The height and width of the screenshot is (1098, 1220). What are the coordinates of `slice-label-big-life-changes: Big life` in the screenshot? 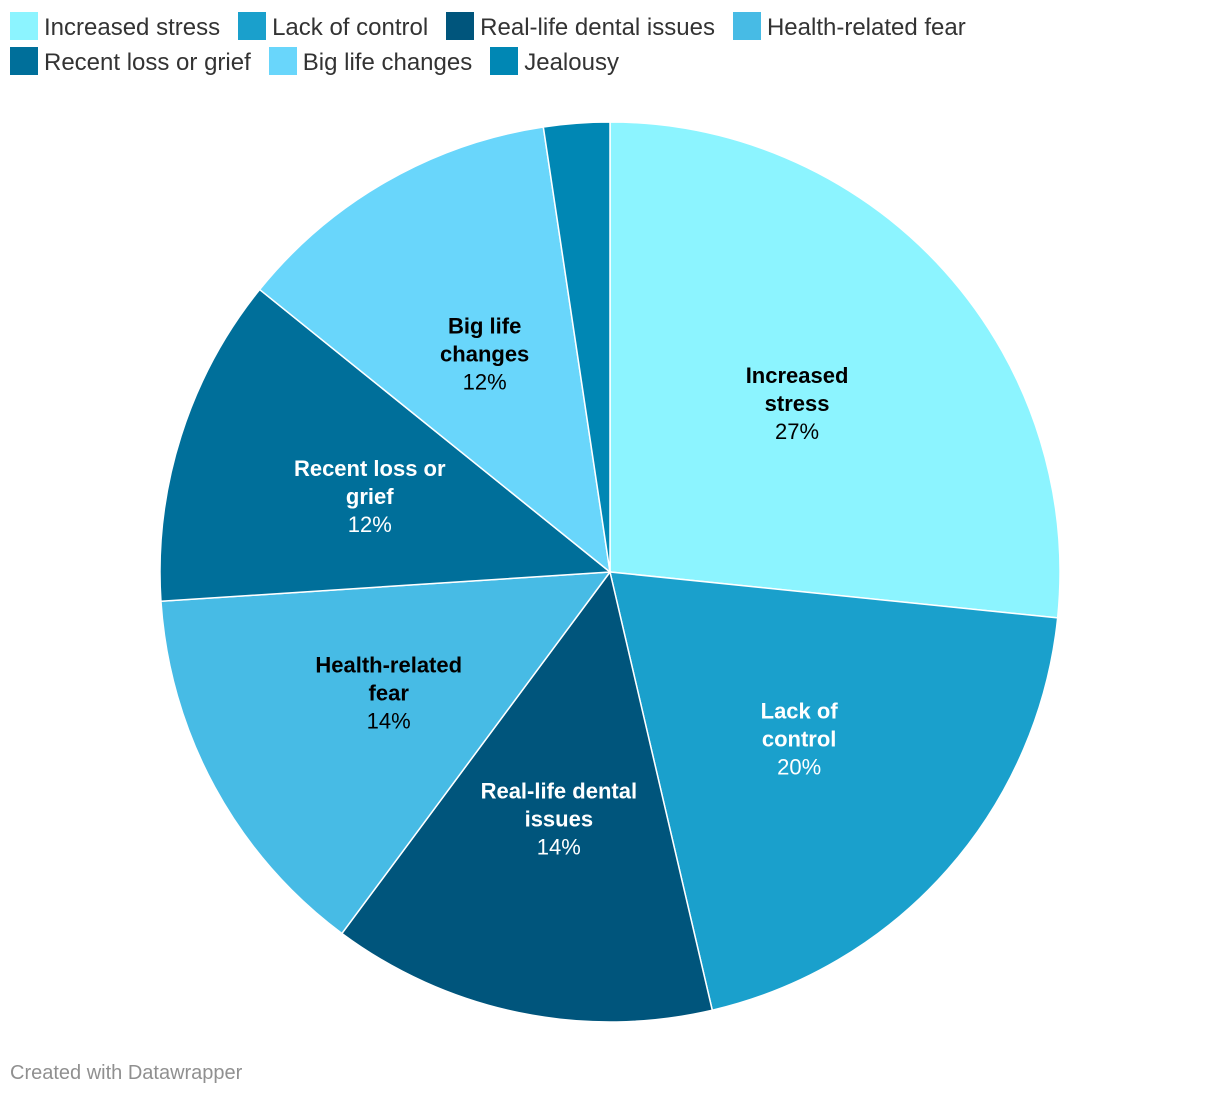 It's located at (484, 325).